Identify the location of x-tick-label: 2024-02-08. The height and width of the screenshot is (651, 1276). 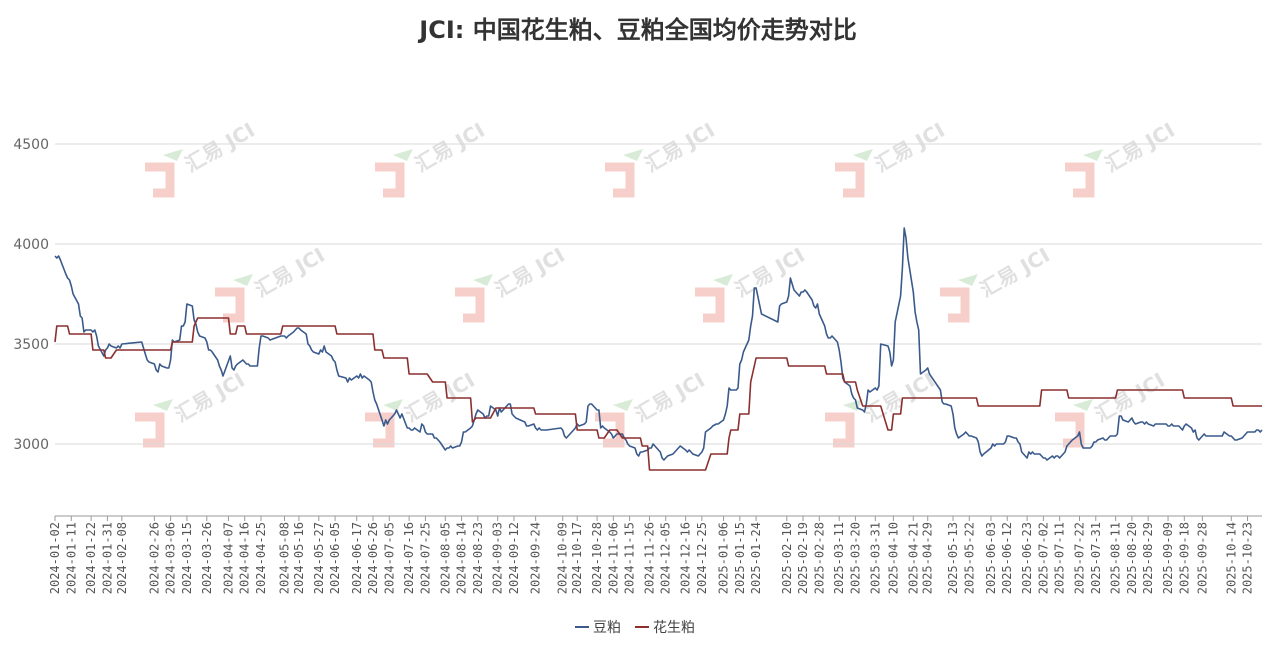
(122, 558).